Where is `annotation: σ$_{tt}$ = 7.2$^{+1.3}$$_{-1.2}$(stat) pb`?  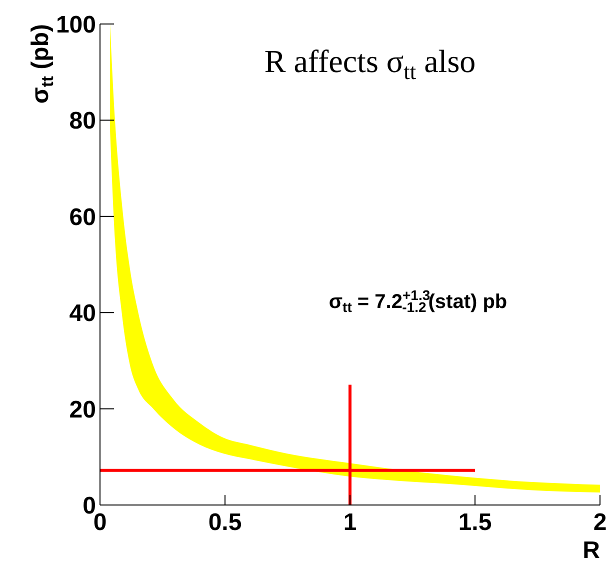 annotation: σ$_{tt}$ = 7.2$^{+1.3}$$_{-1.2}$(stat) pb is located at coordinates (418, 301).